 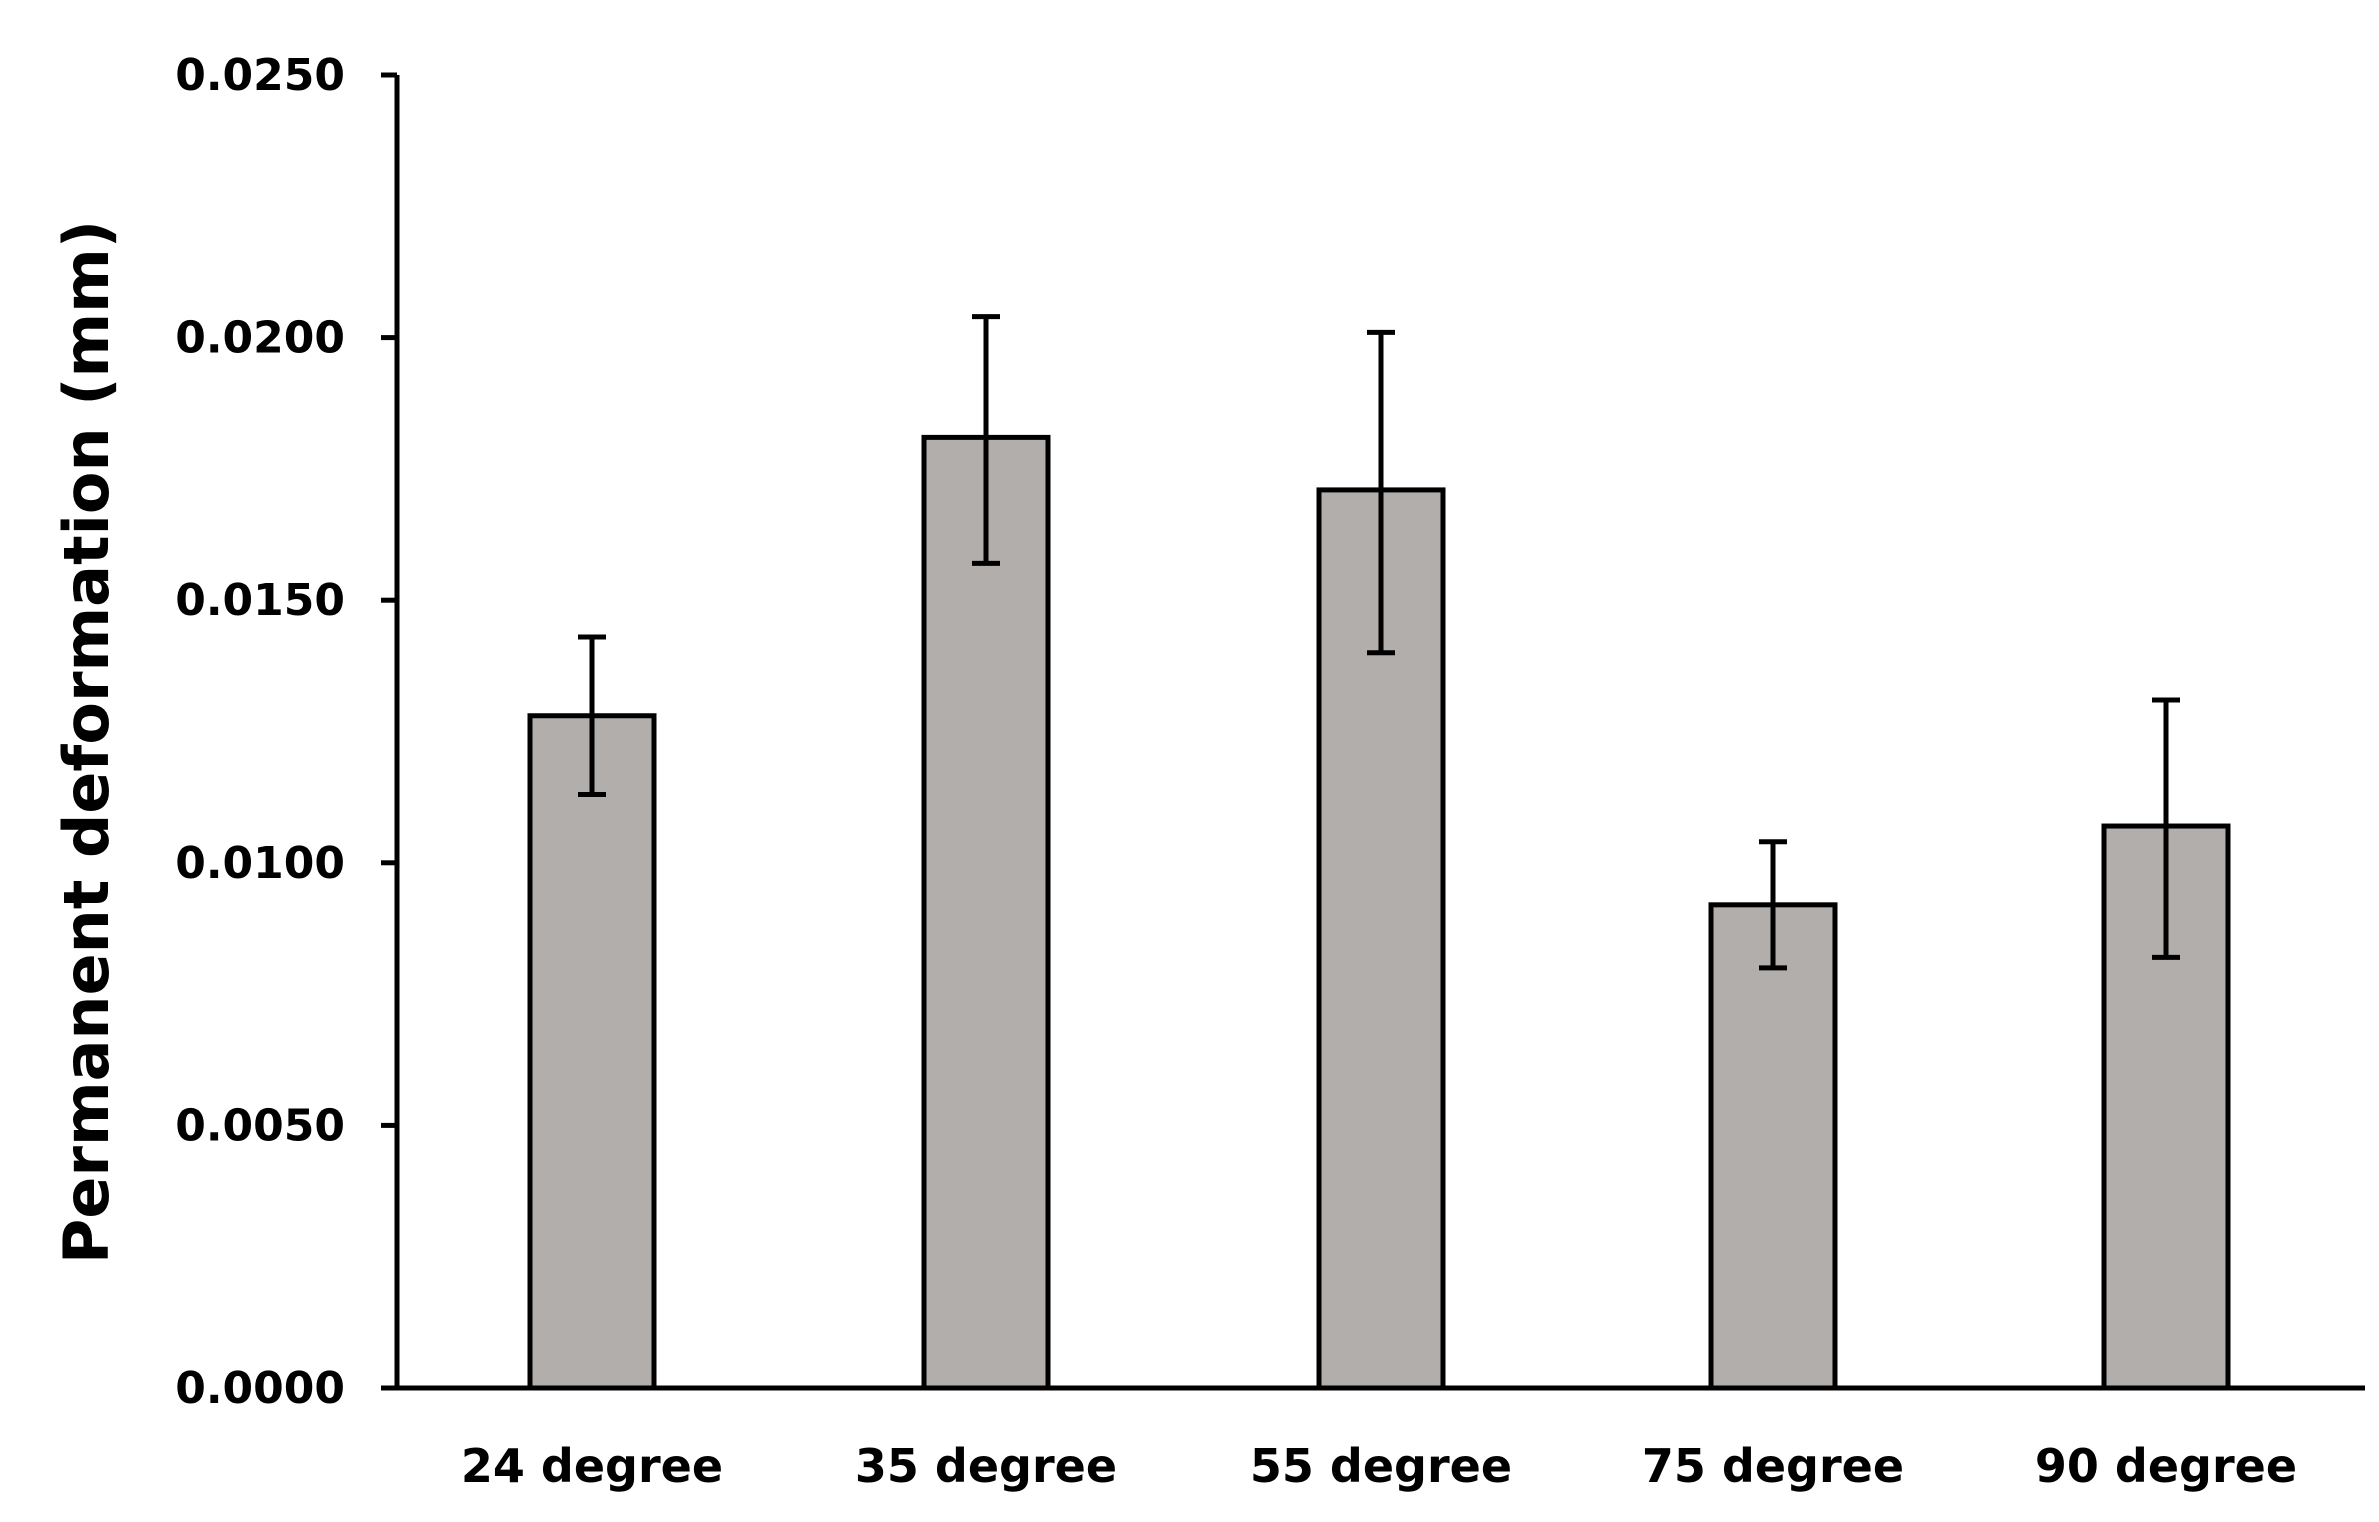 I want to click on y-tick-label: 0.0250, so click(x=260, y=75).